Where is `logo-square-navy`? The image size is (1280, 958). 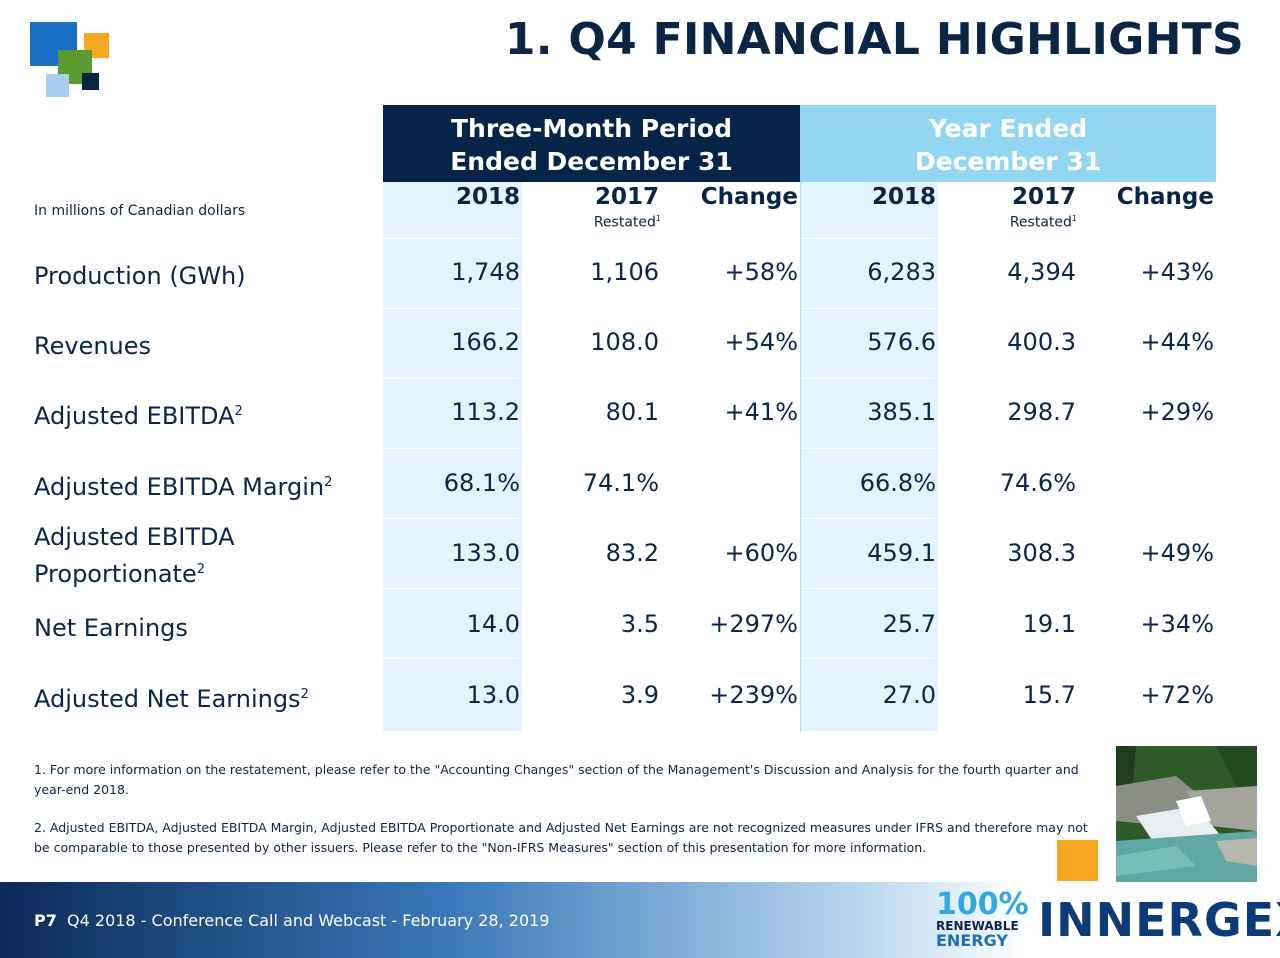 logo-square-navy is located at coordinates (90, 81).